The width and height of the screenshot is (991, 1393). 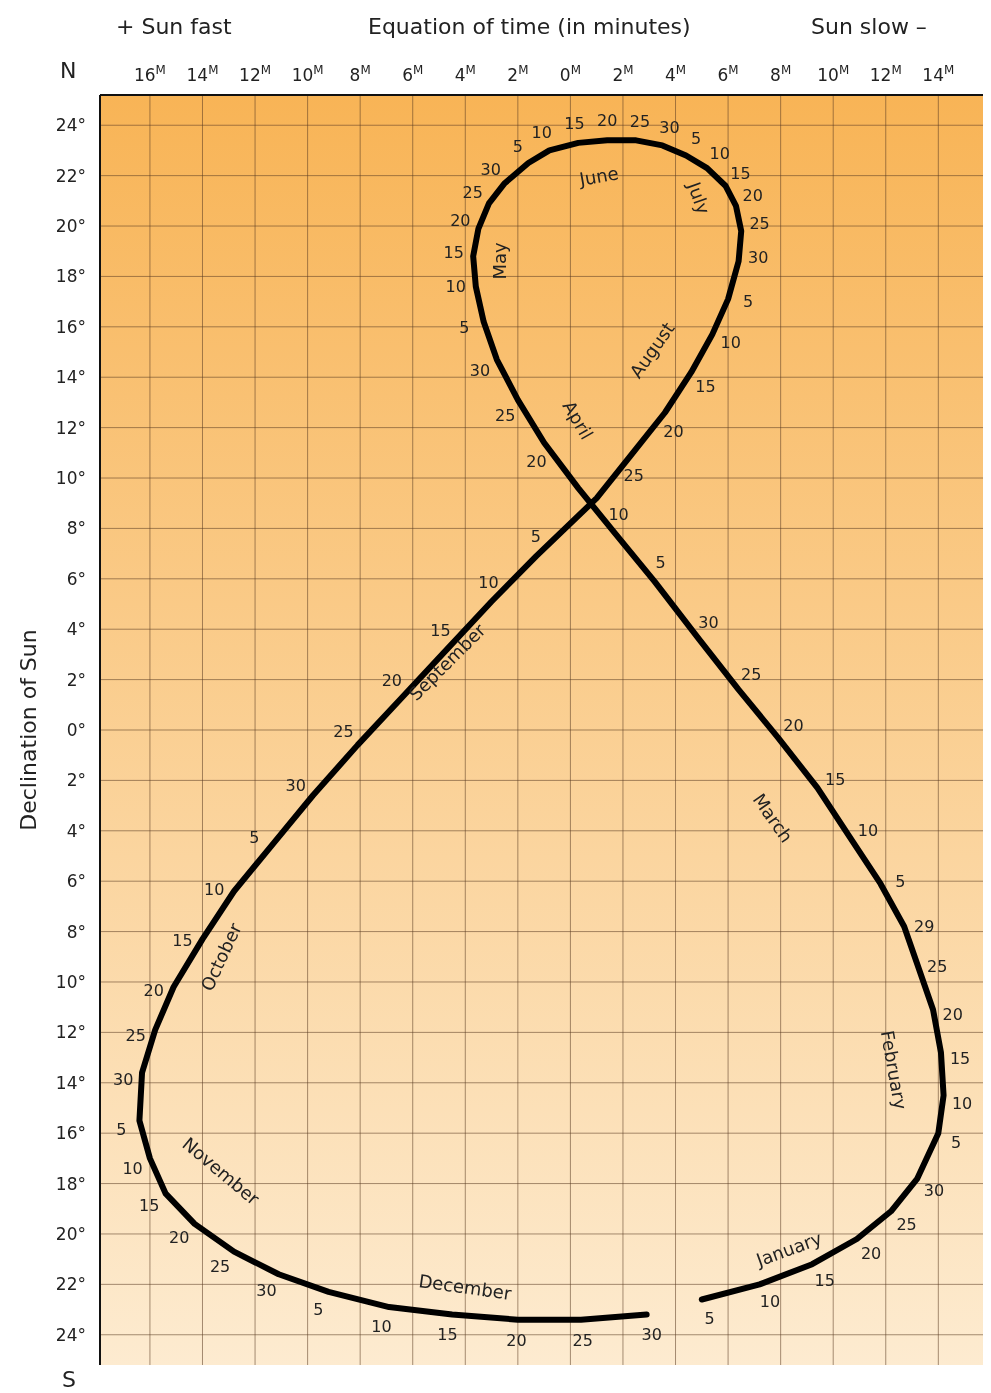 What do you see at coordinates (499, 261) in the screenshot?
I see `annotation: May` at bounding box center [499, 261].